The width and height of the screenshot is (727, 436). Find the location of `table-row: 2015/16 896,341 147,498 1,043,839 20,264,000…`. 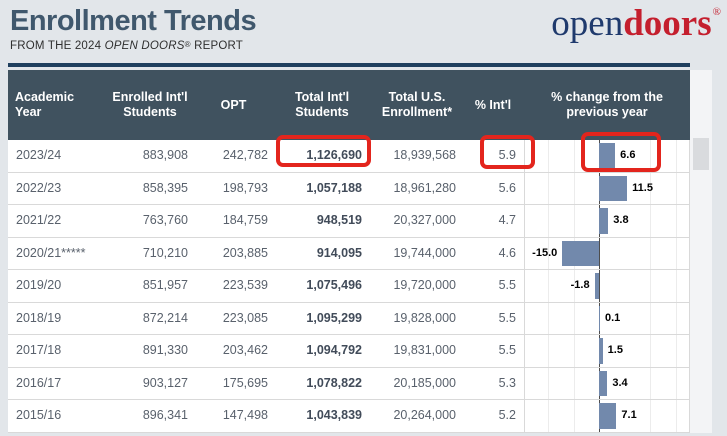

table-row: 2015/16 896,341 147,498 1,043,839 20,264,000… is located at coordinates (349, 416).